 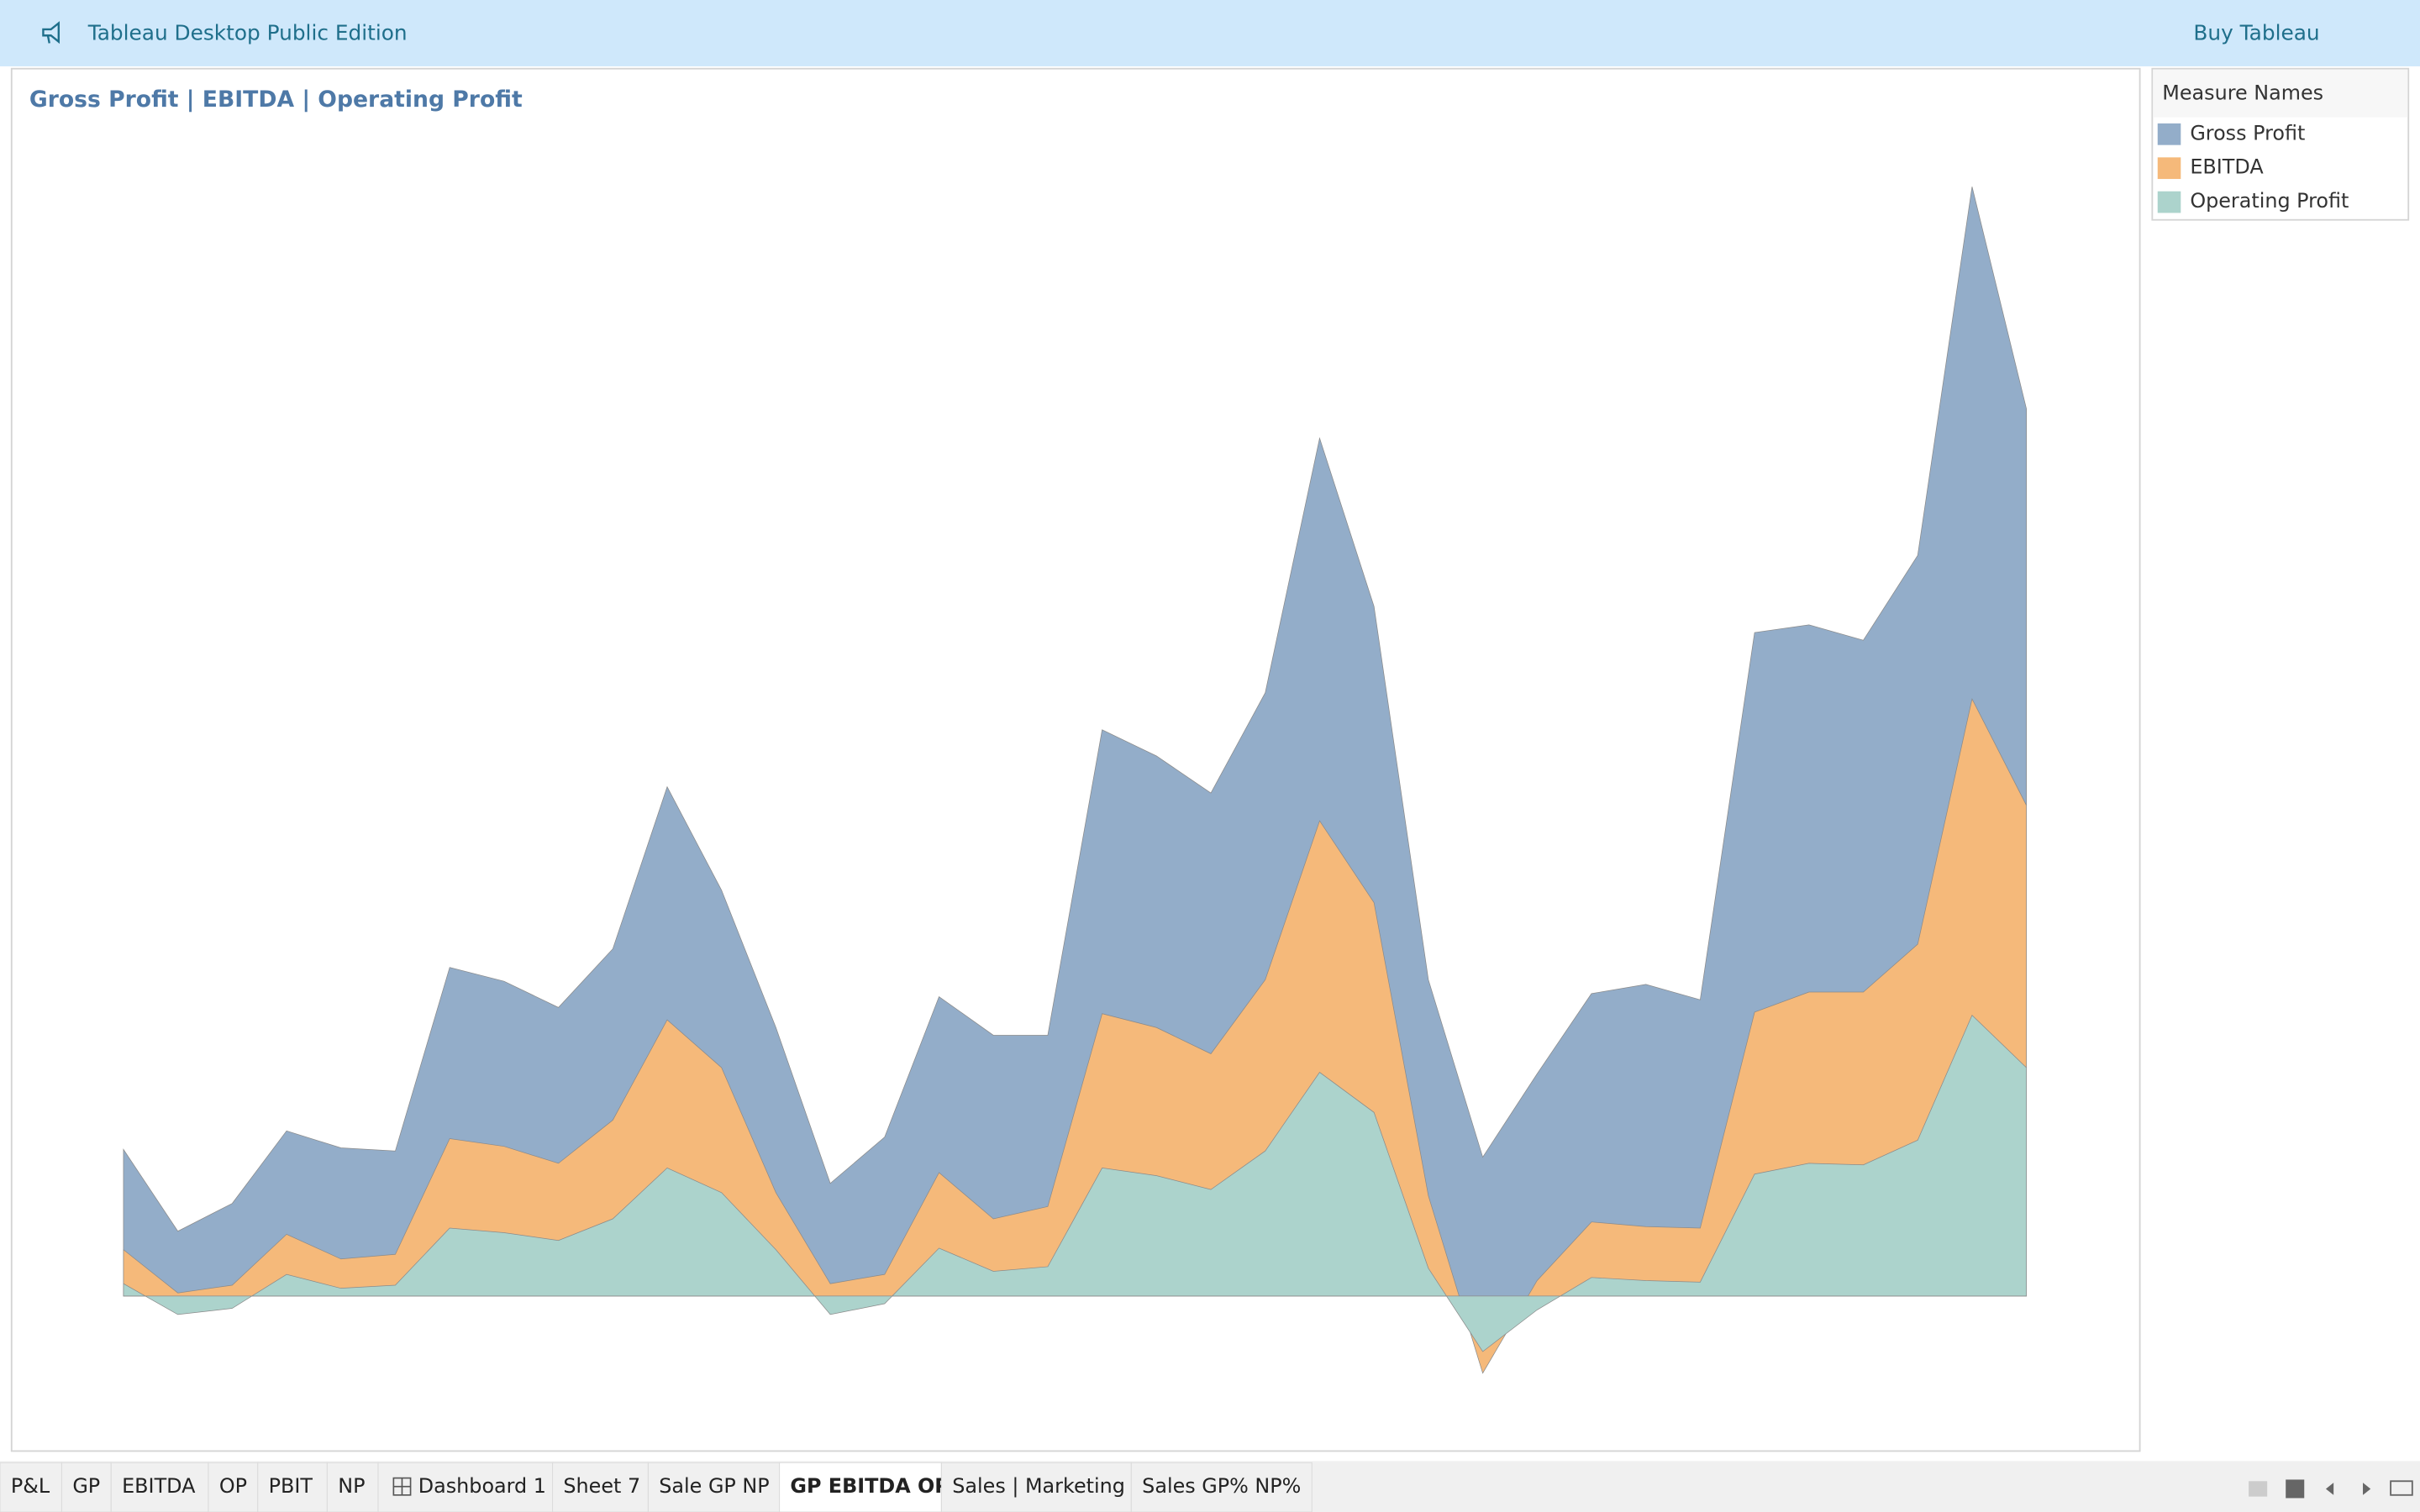 What do you see at coordinates (276, 100) in the screenshot?
I see `chart-title: Gross Profit | EBITDA | Operating Profit` at bounding box center [276, 100].